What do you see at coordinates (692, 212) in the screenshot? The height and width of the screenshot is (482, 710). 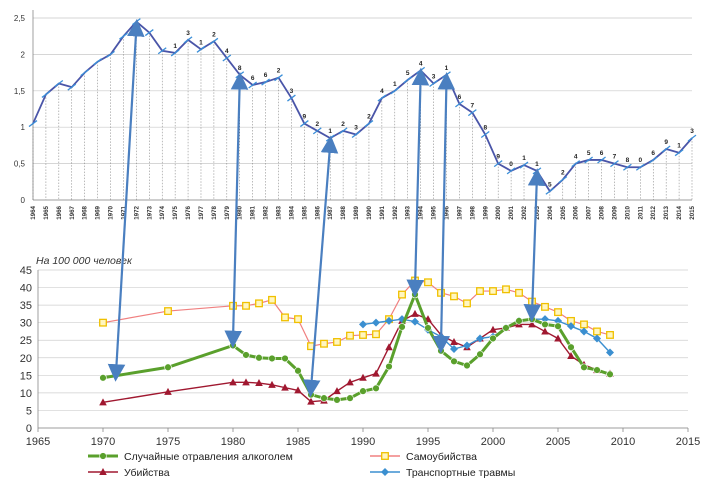 I see `top-x-tick-label: 2015` at bounding box center [692, 212].